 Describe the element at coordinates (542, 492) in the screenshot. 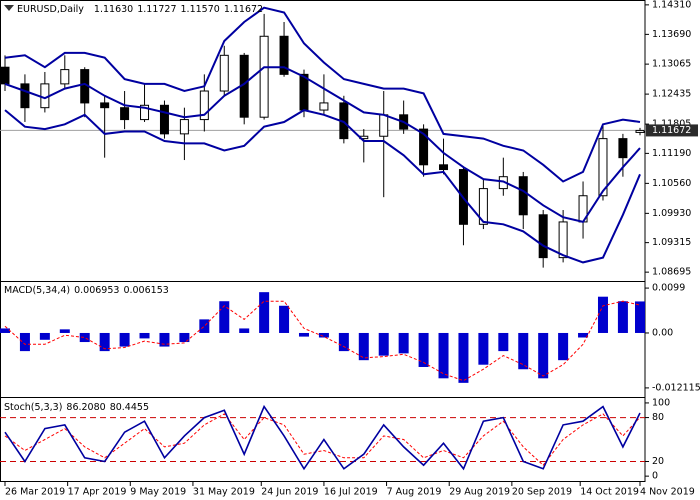

I see `x-tick-label: 20 Sep 2019` at that location.